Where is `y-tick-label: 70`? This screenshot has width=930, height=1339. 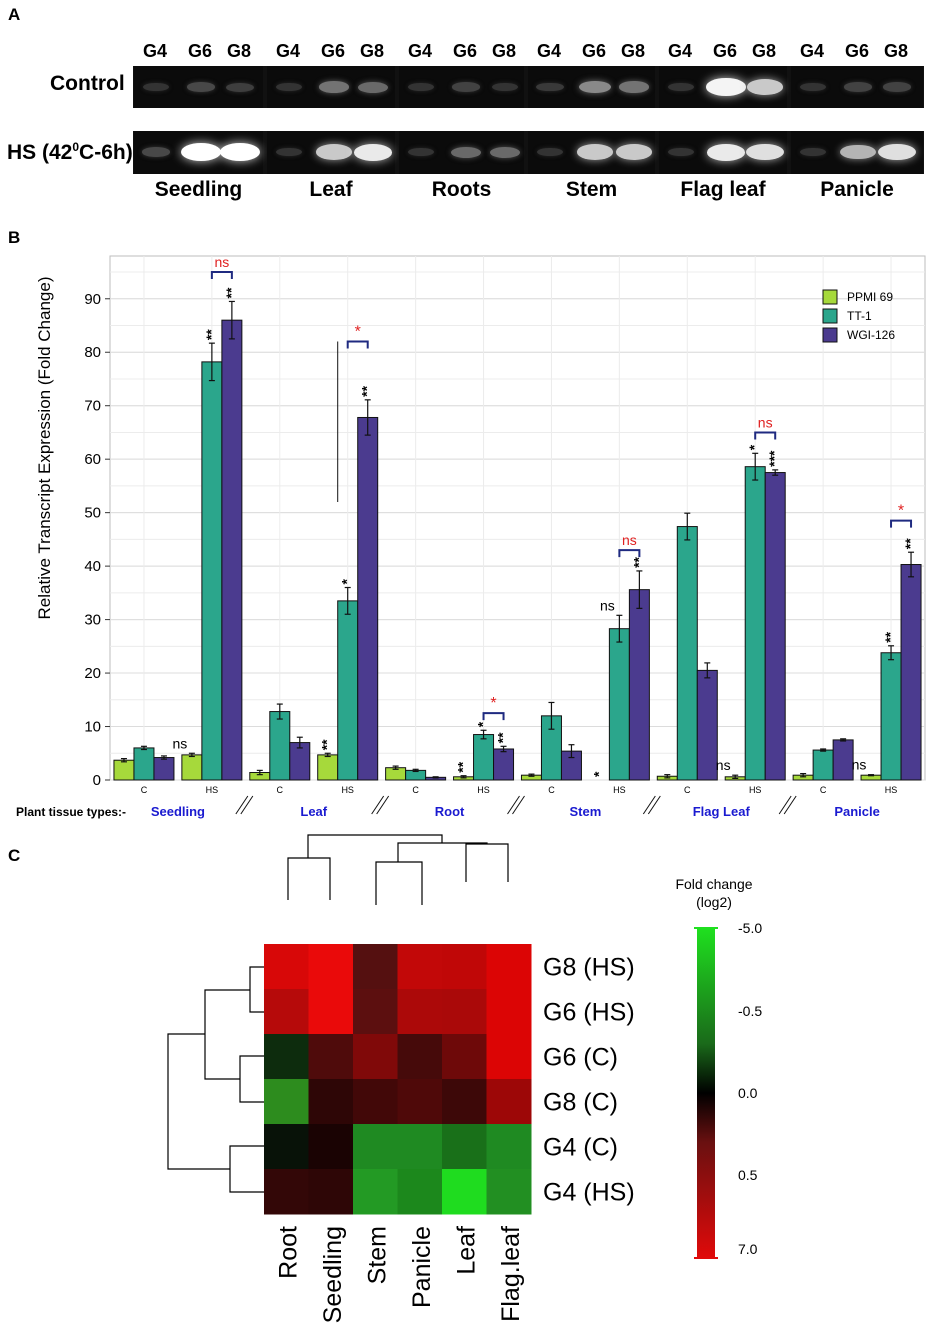 y-tick-label: 70 is located at coordinates (92, 406).